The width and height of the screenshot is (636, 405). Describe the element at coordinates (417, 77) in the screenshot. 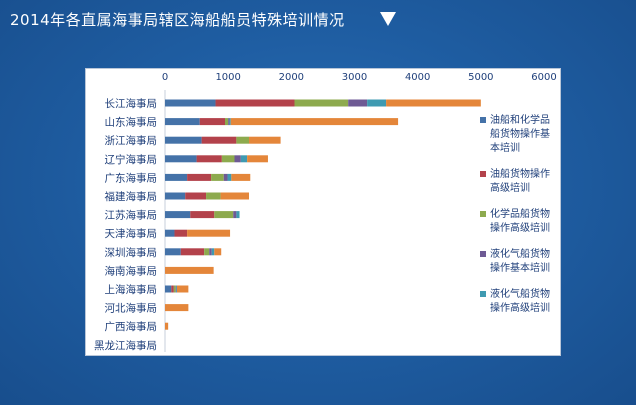

I see `x-tick-label: 4000` at that location.